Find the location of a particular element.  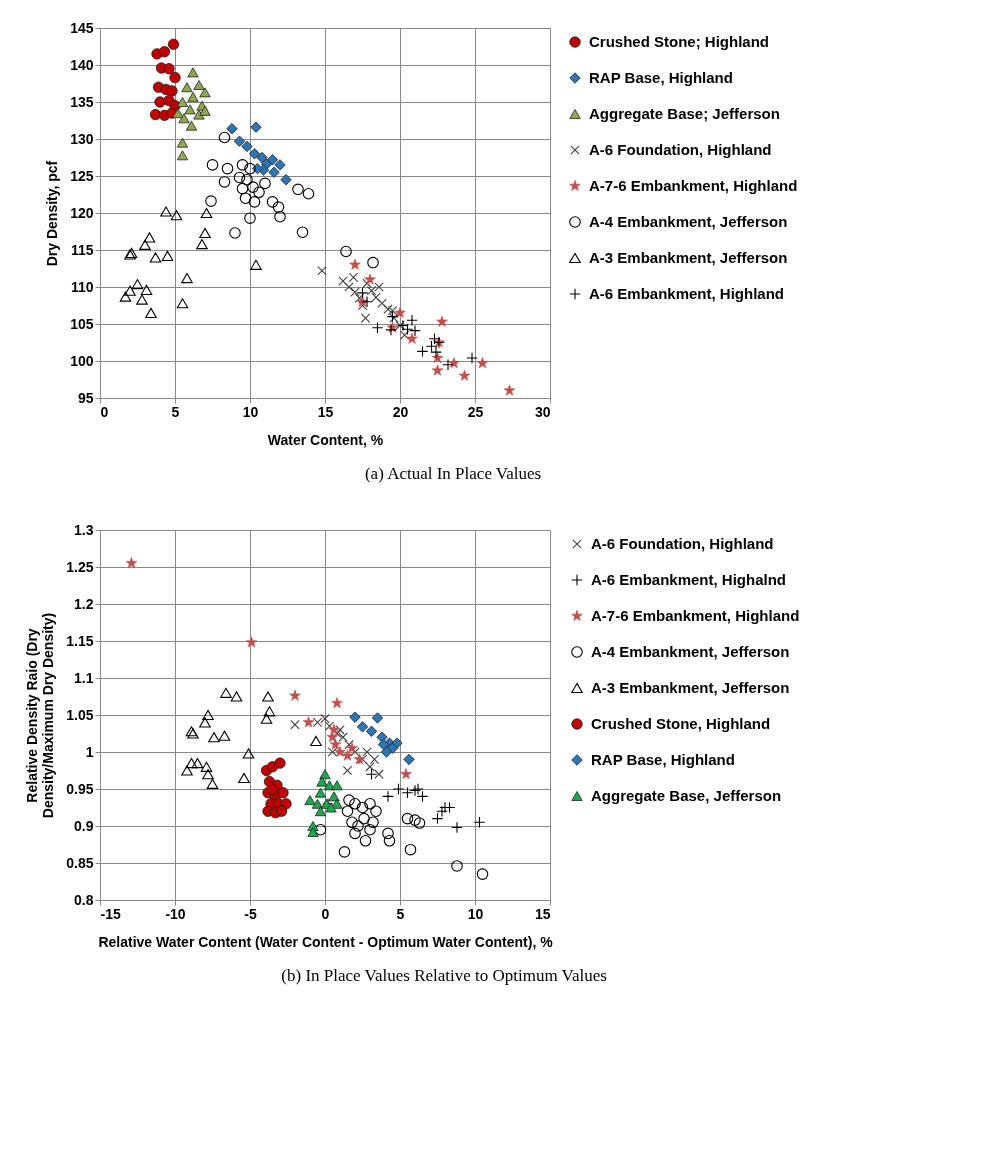

y-tick-label: 0.95 is located at coordinates (80, 788).